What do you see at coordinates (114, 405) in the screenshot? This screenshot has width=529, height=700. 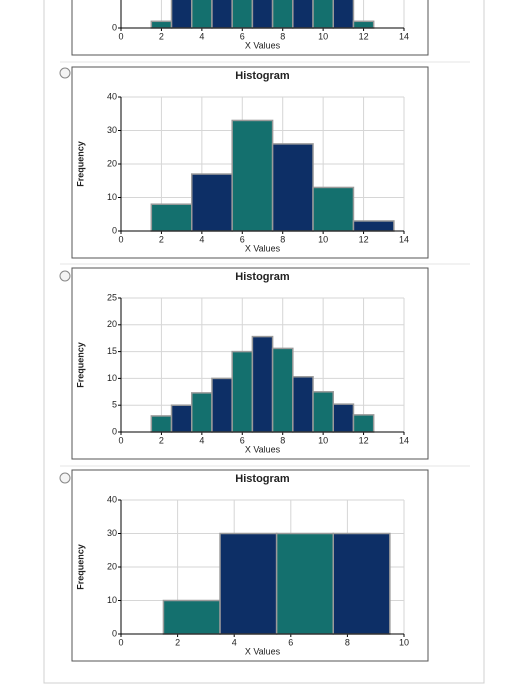 I see `y-tick-label: 5` at bounding box center [114, 405].